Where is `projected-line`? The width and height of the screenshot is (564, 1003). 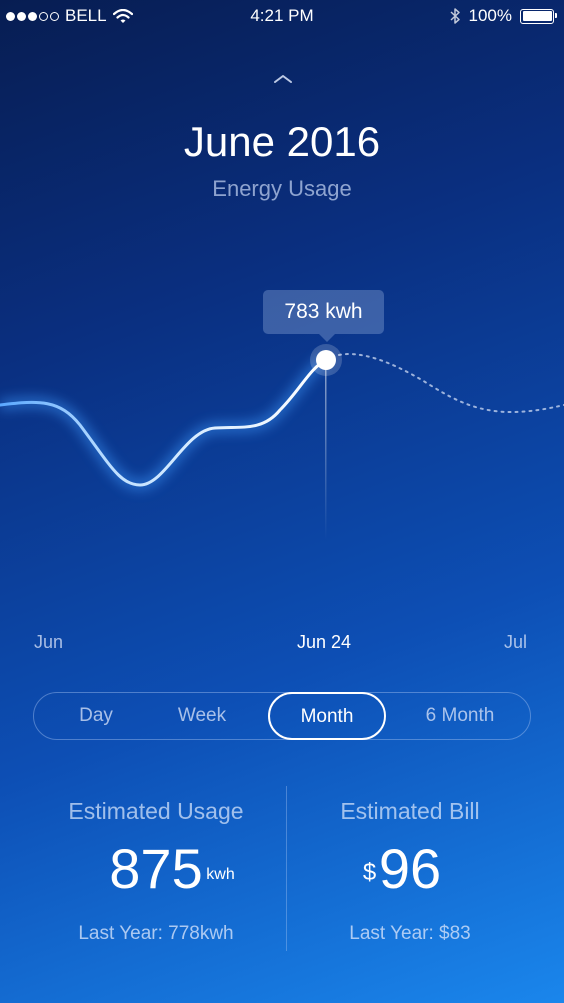 projected-line is located at coordinates (444, 383).